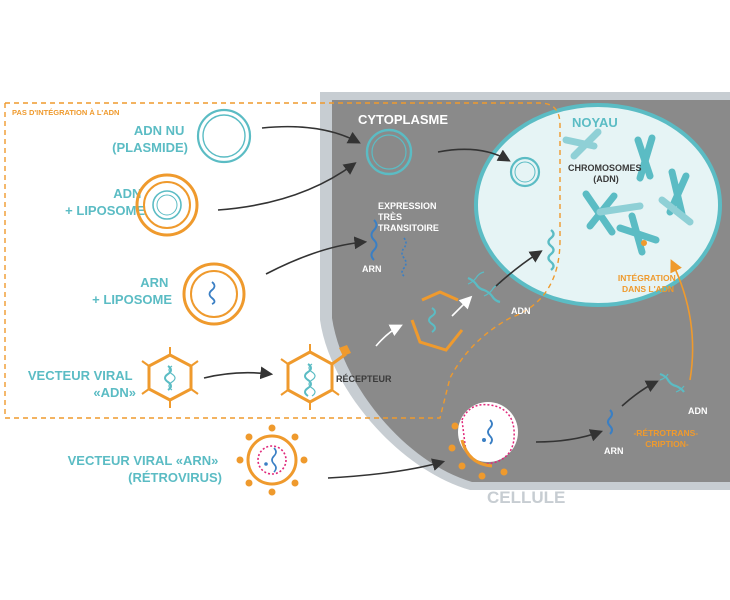 Image resolution: width=730 pixels, height=600 pixels. Describe the element at coordinates (364, 379) in the screenshot. I see `receptor-label: RÉCEPTEUR` at that location.